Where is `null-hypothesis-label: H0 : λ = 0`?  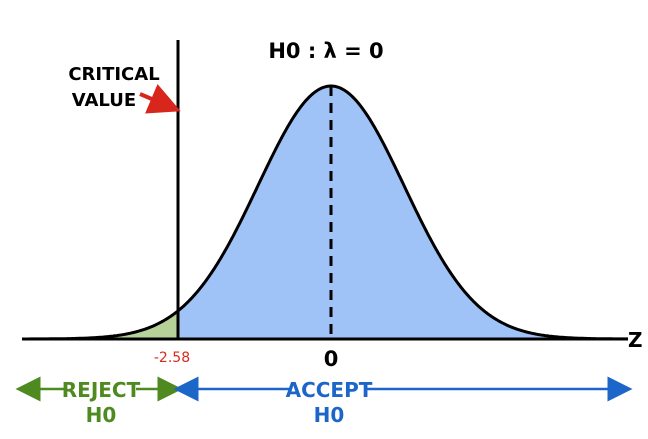
null-hypothesis-label: H0 : λ = 0 is located at coordinates (325, 51).